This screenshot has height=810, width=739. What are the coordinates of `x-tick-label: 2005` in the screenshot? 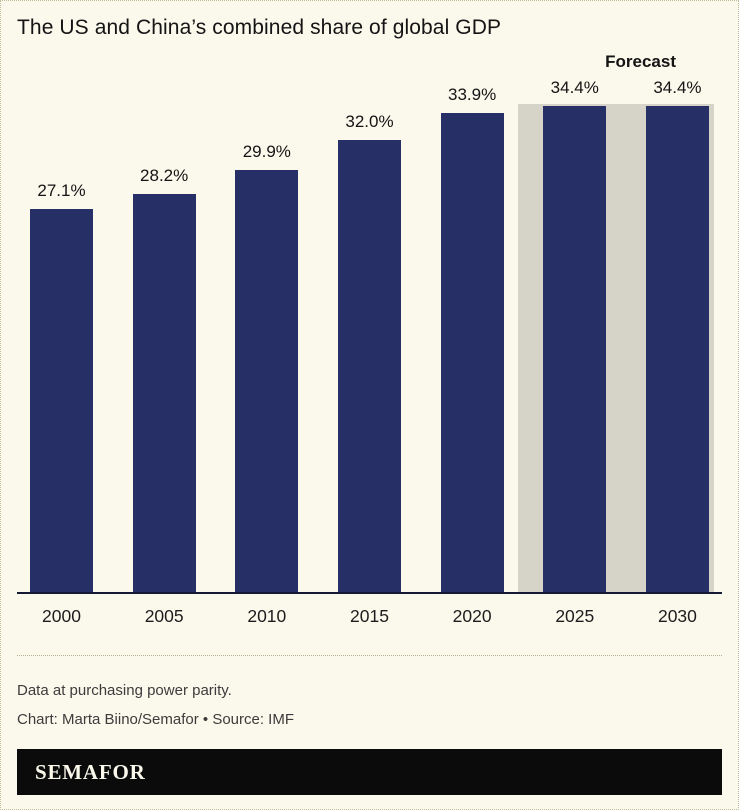 It's located at (164, 616).